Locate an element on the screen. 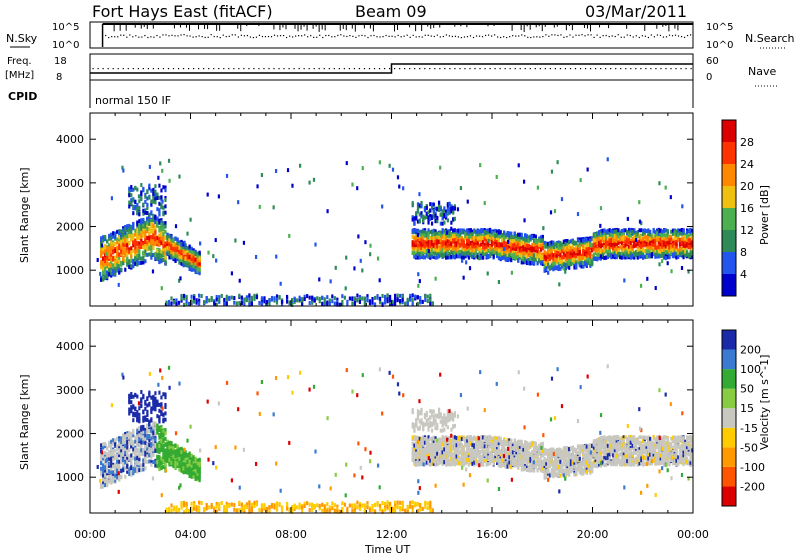 The height and width of the screenshot is (554, 800). nsearch-tick-bottom: 10^0 is located at coordinates (719, 45).